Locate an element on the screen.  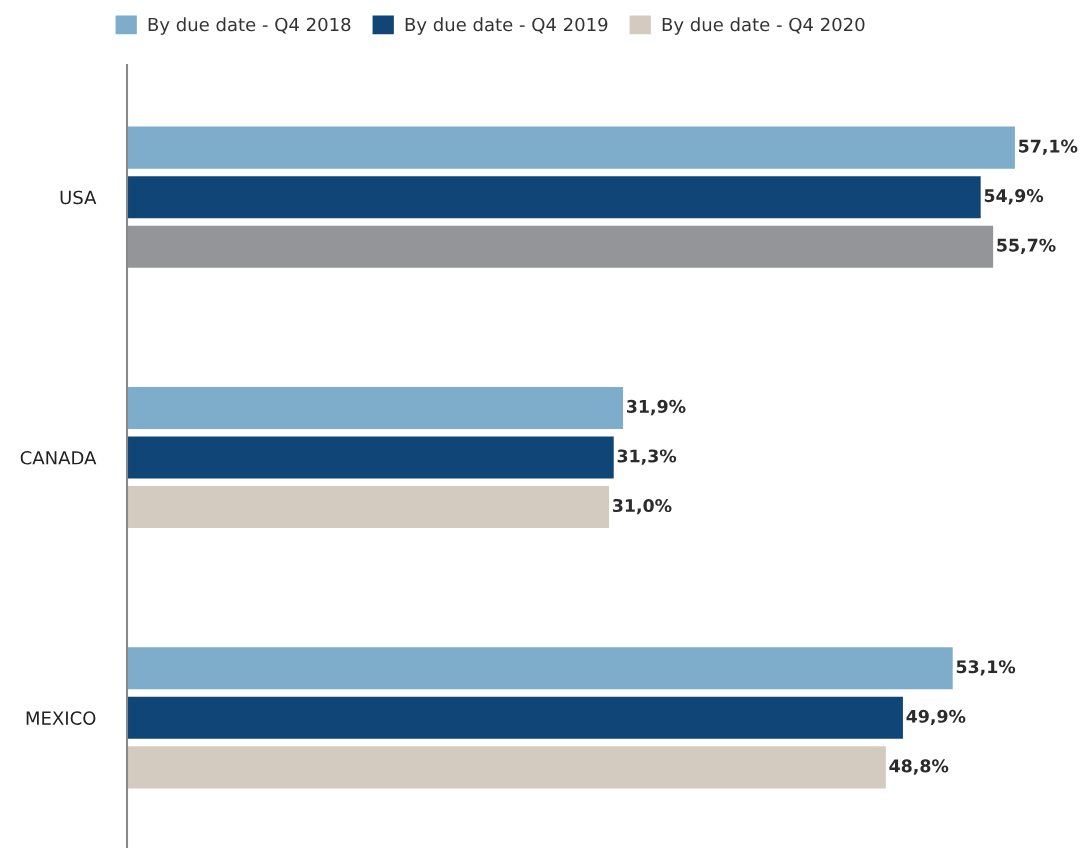
y-tick-label: MEXICO is located at coordinates (61, 718).